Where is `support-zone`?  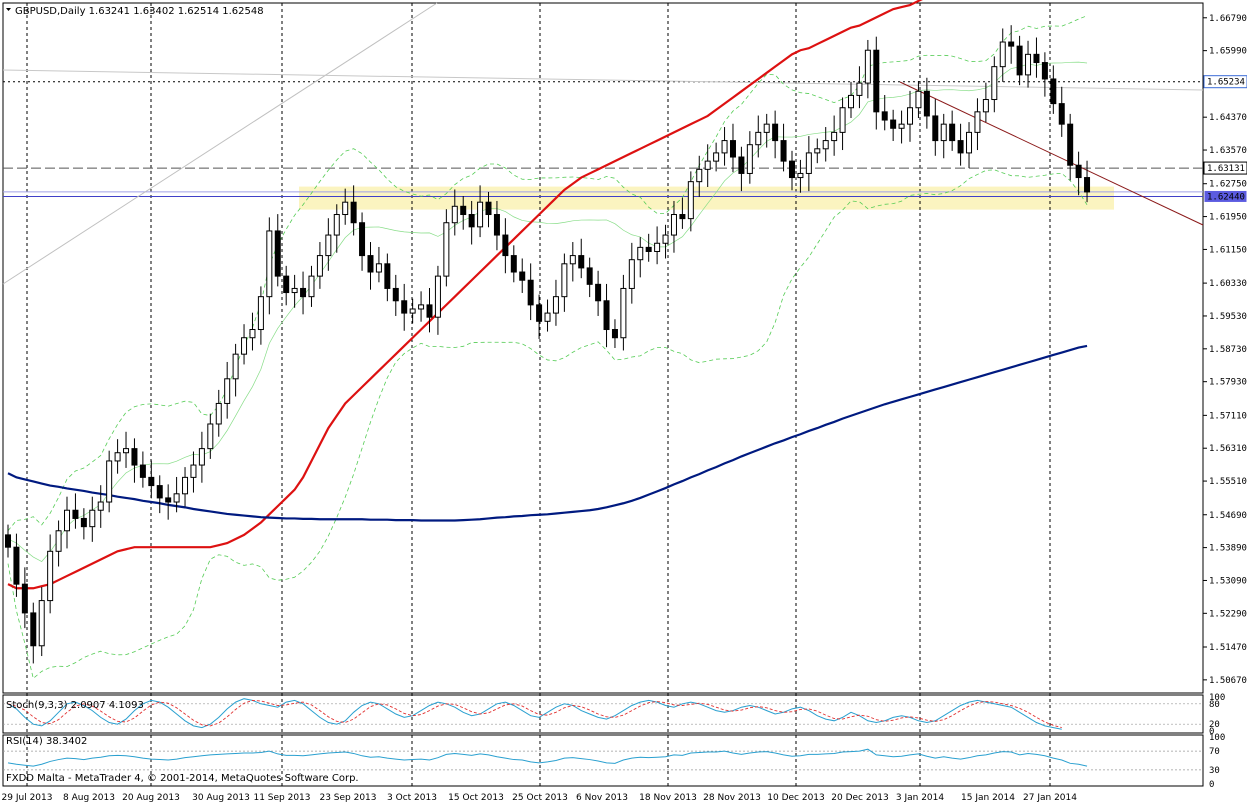
support-zone is located at coordinates (706, 198).